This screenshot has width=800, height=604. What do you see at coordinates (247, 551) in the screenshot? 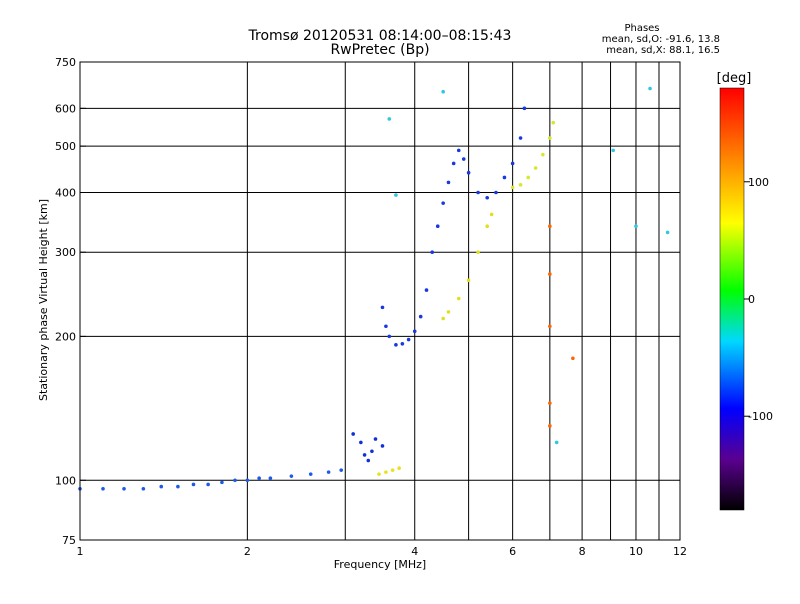
I see `x-tick-label: 2` at bounding box center [247, 551].